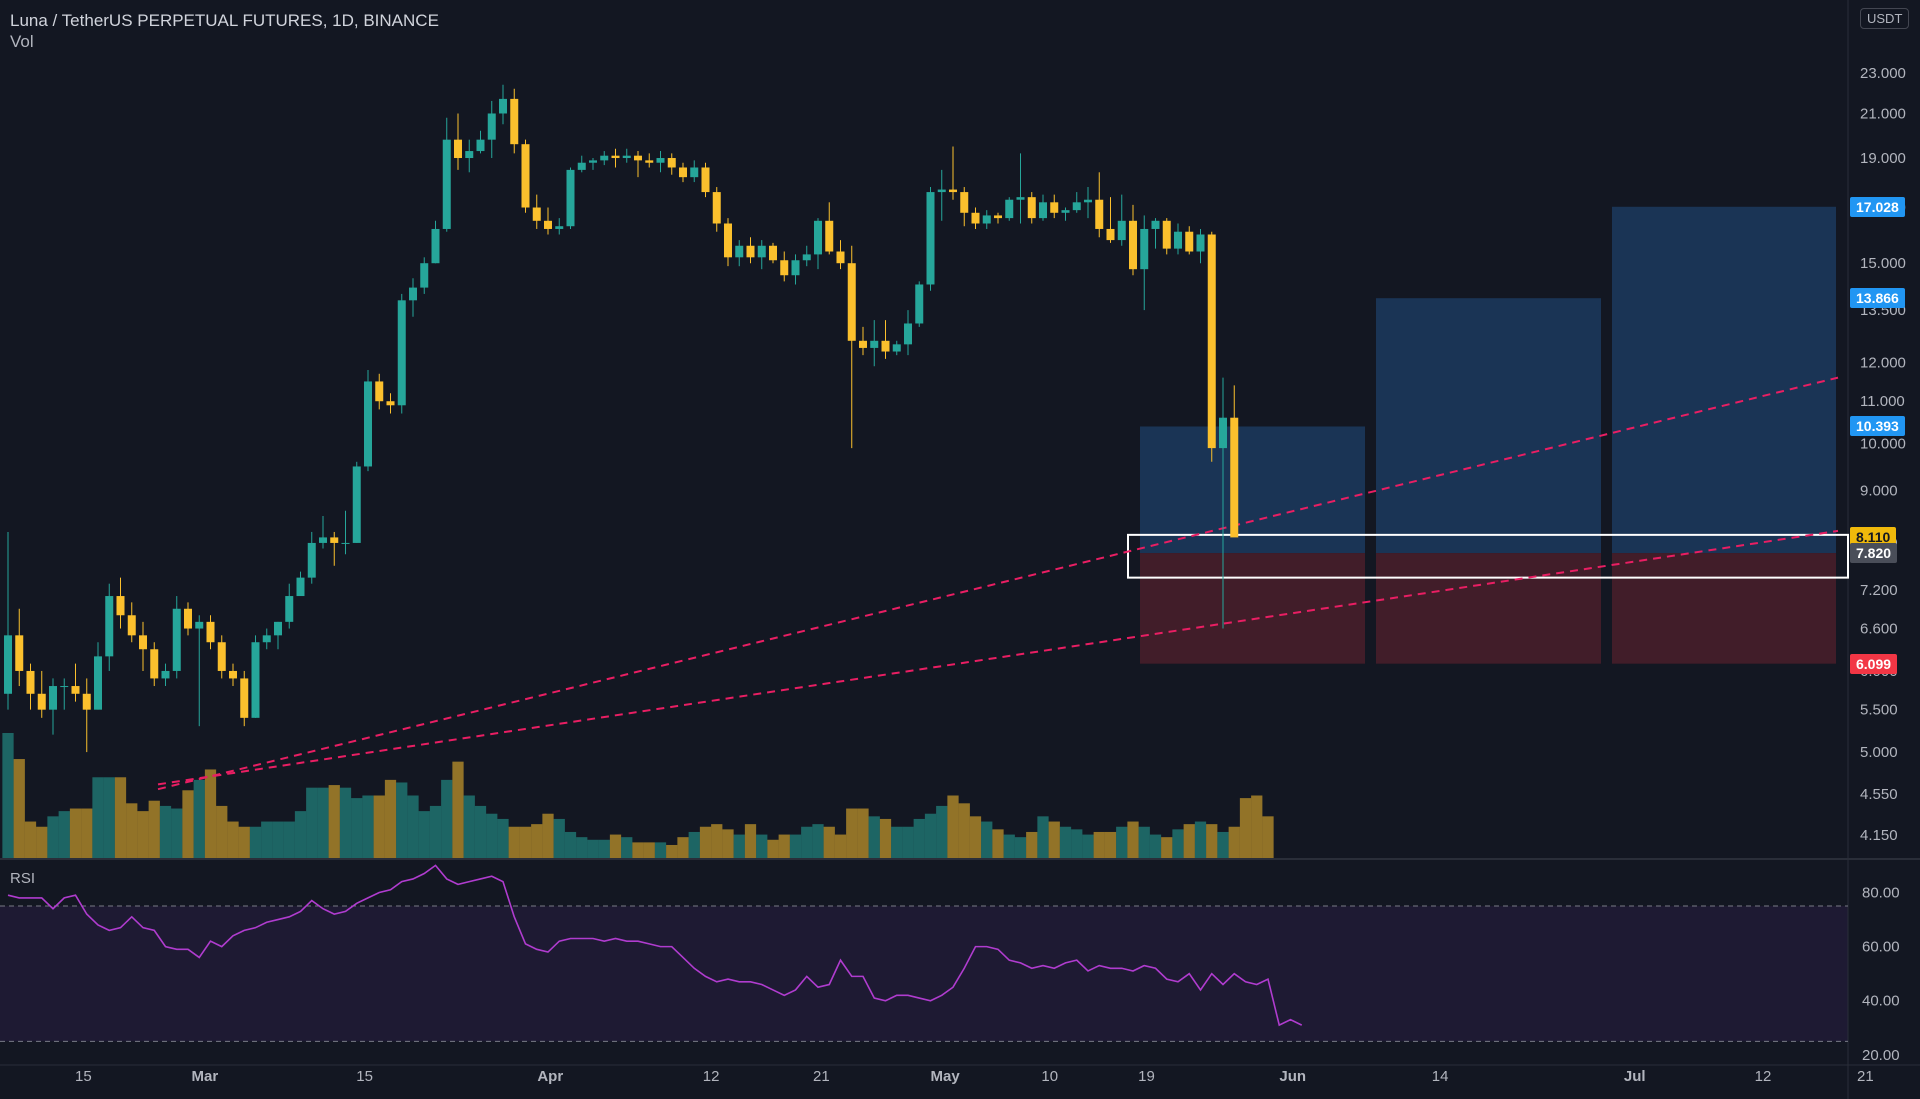 This screenshot has height=1099, width=1920. Describe the element at coordinates (1883, 73) in the screenshot. I see `price-tick-label: 23.000` at that location.